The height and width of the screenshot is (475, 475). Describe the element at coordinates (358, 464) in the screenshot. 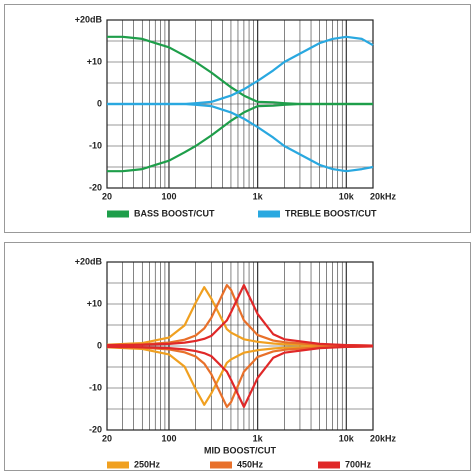

I see `legend-label: 700Hz` at that location.